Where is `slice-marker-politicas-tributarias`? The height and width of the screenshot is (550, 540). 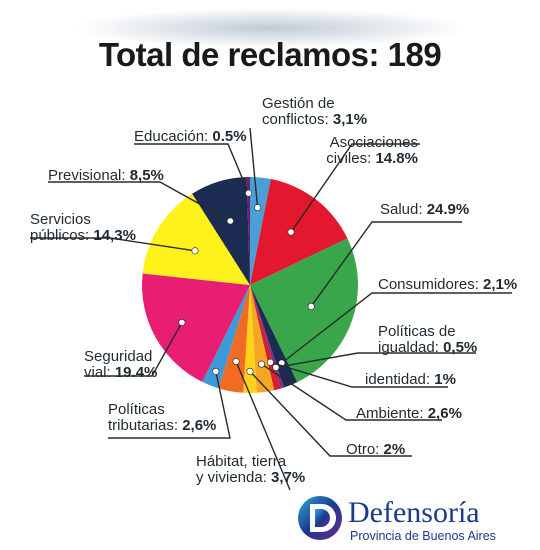
slice-marker-politicas-tributarias is located at coordinates (216, 371).